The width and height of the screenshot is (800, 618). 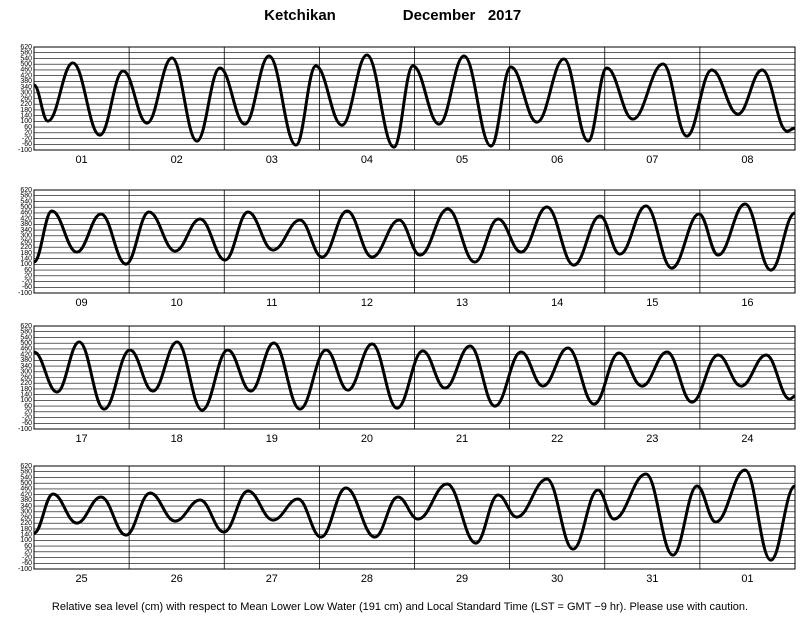 I want to click on day-label: 28, so click(x=367, y=579).